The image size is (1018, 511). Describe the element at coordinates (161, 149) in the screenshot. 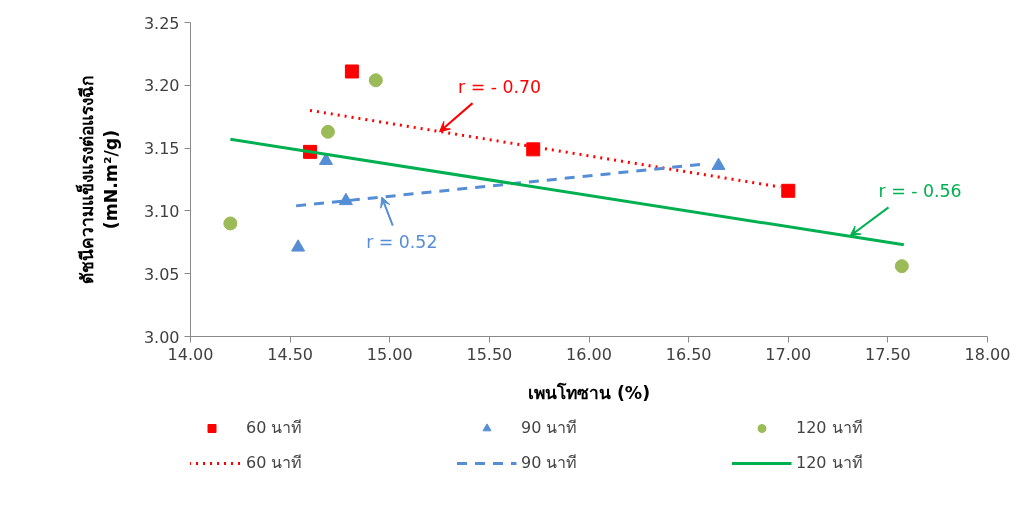

I see `y-tick-label: 3.15` at that location.